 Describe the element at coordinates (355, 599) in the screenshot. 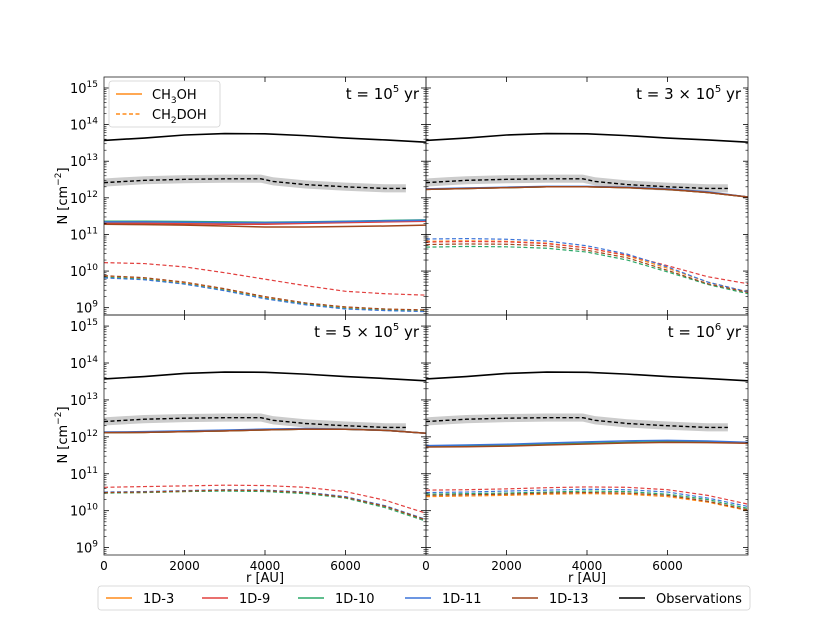

I see `bottom-legend-label: 1D-10` at that location.